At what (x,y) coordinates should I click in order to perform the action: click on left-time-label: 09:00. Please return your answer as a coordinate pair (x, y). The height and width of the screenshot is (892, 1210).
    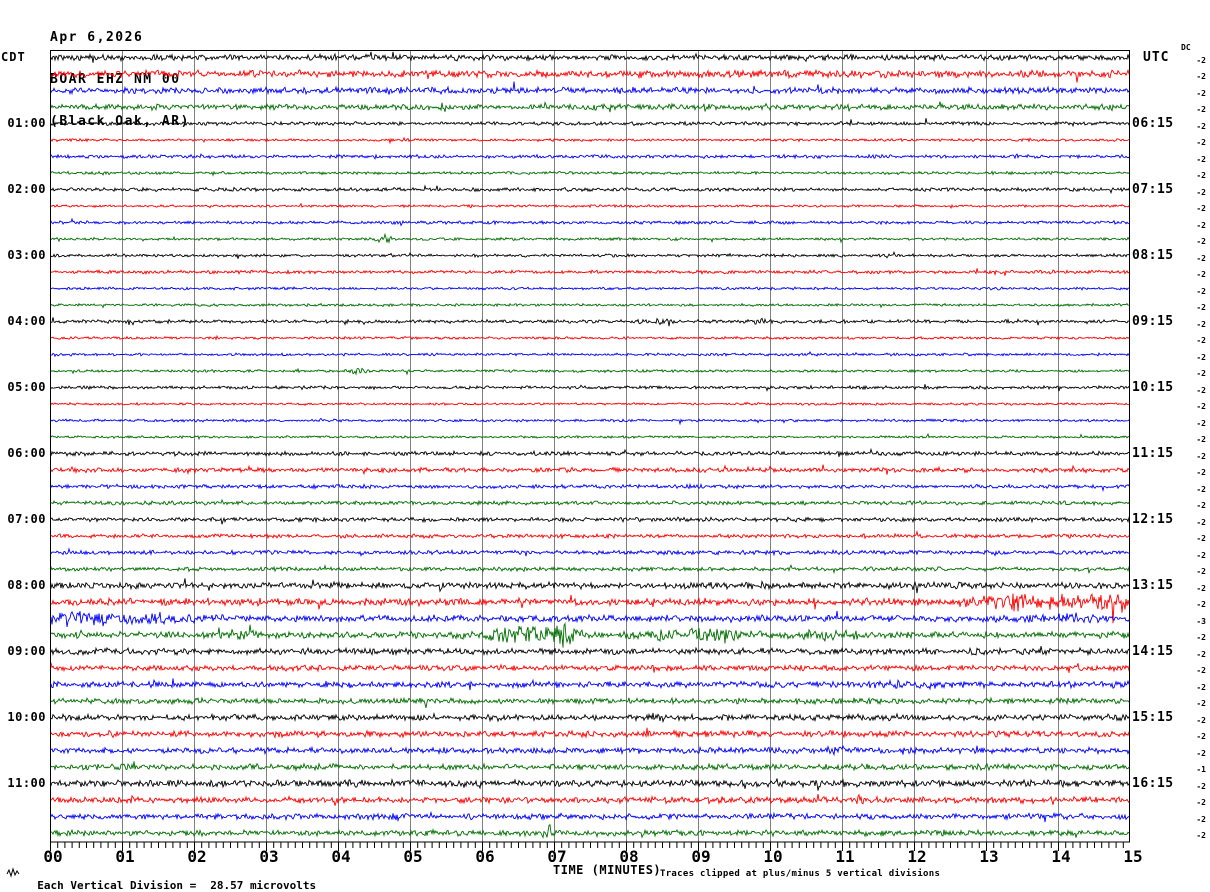
    Looking at the image, I should click on (26, 650).